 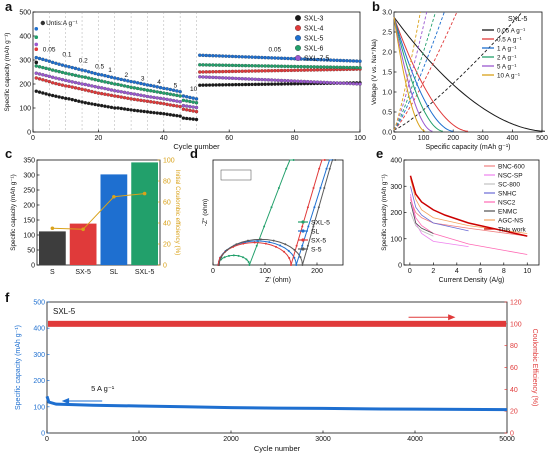 I want to click on panel-e-ytick-label: 0, so click(x=400, y=266).